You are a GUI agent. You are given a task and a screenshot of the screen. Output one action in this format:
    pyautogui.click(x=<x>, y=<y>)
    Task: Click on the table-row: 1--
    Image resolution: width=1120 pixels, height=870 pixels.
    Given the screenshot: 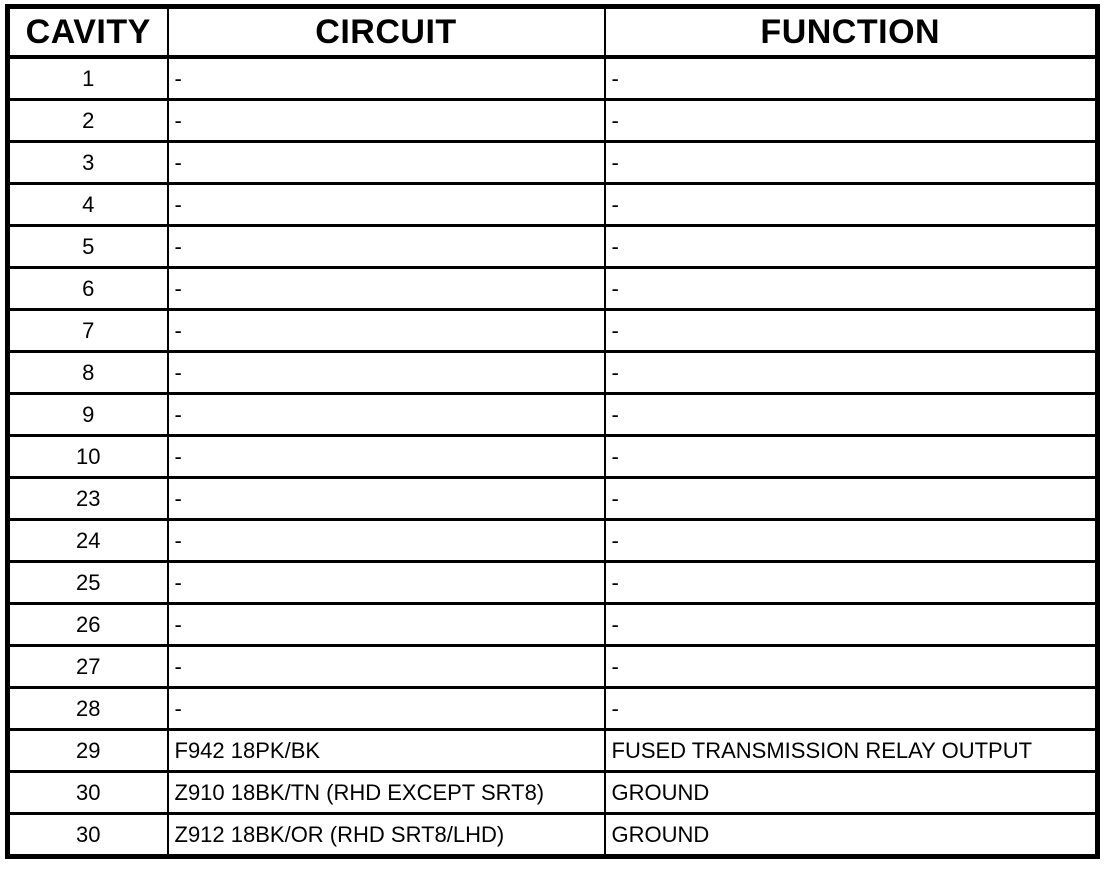 What is the action you would take?
    pyautogui.click(x=552, y=78)
    